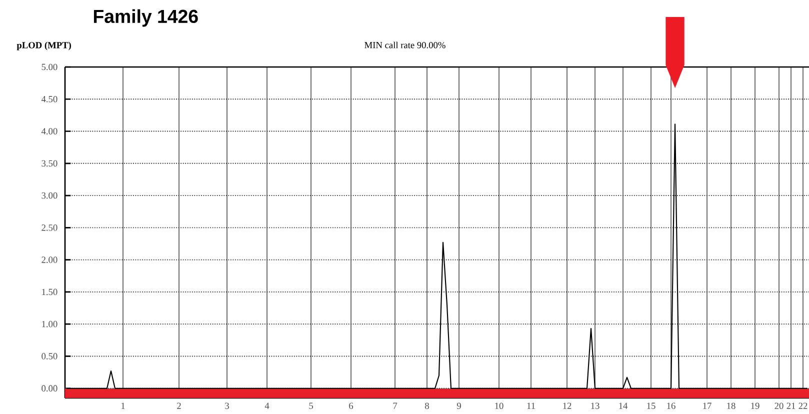 The height and width of the screenshot is (414, 809). Describe the element at coordinates (531, 405) in the screenshot. I see `x-tick-label: 11` at that location.